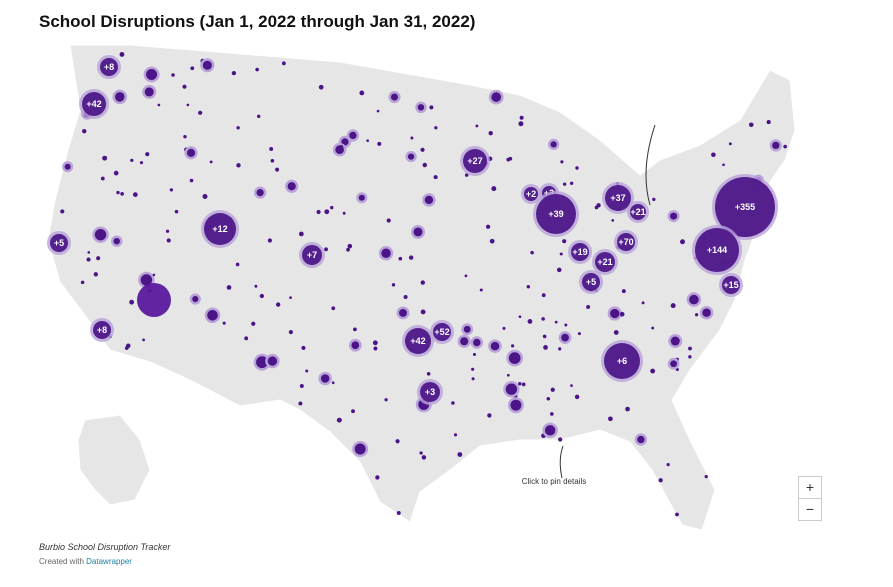 The height and width of the screenshot is (587, 893). I want to click on marker-label: +15, so click(730, 285).